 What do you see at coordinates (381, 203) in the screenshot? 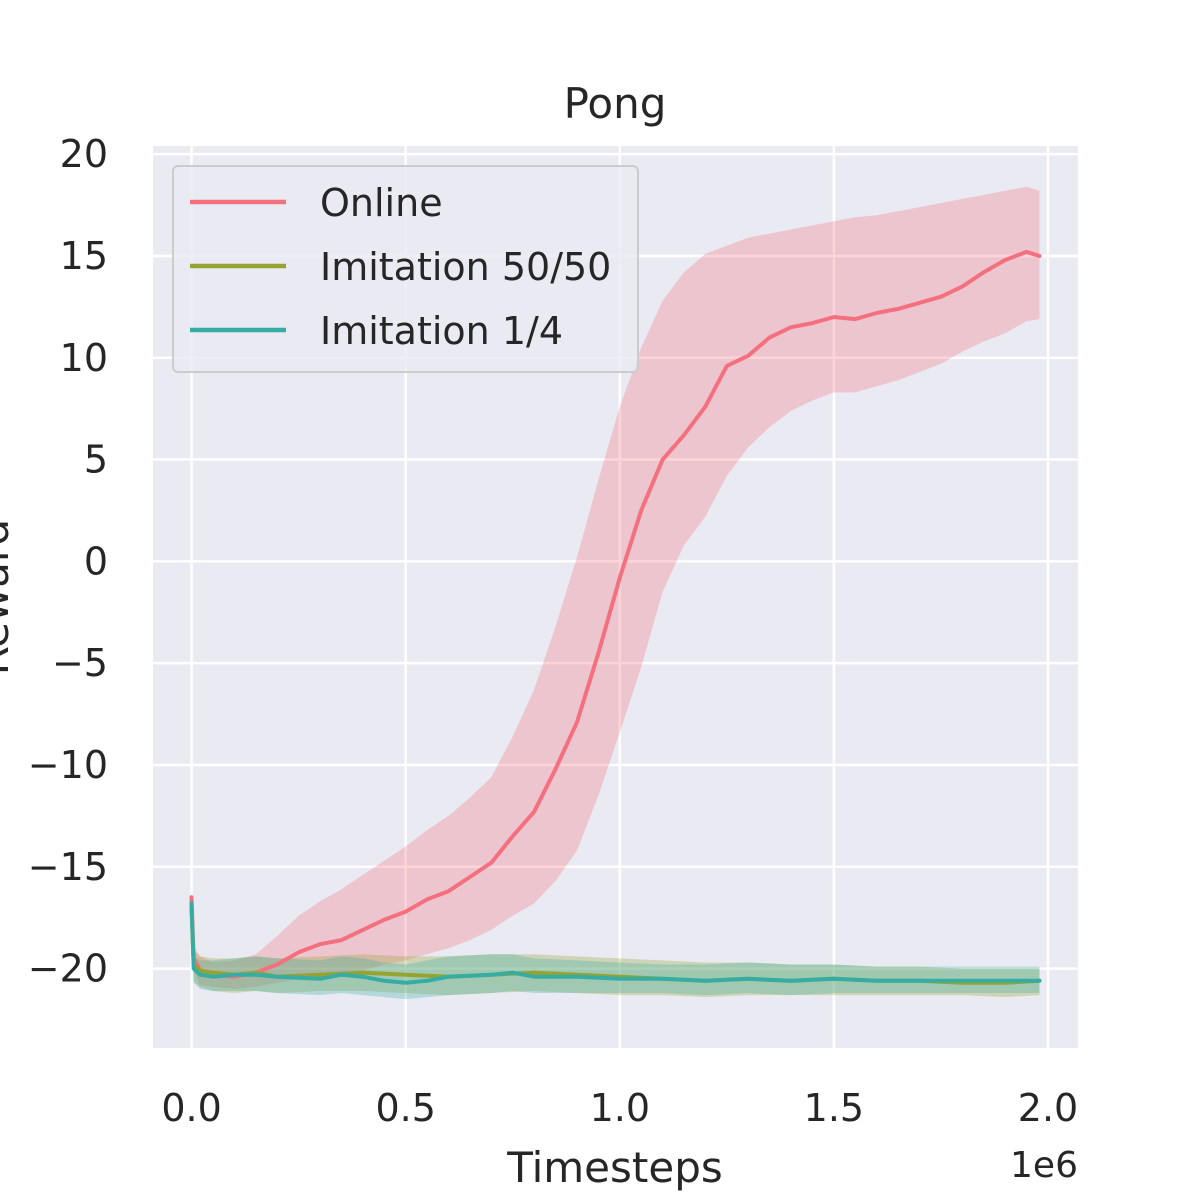
I see `legend-label: Online` at bounding box center [381, 203].